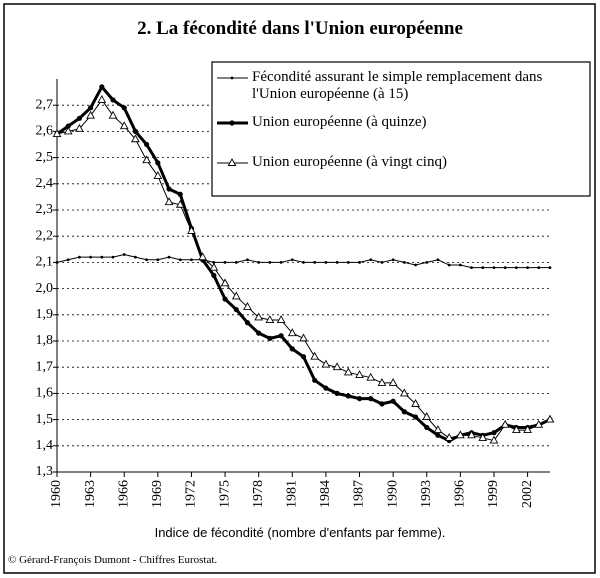  I want to click on y-tick-label: 1,6, so click(45, 393).